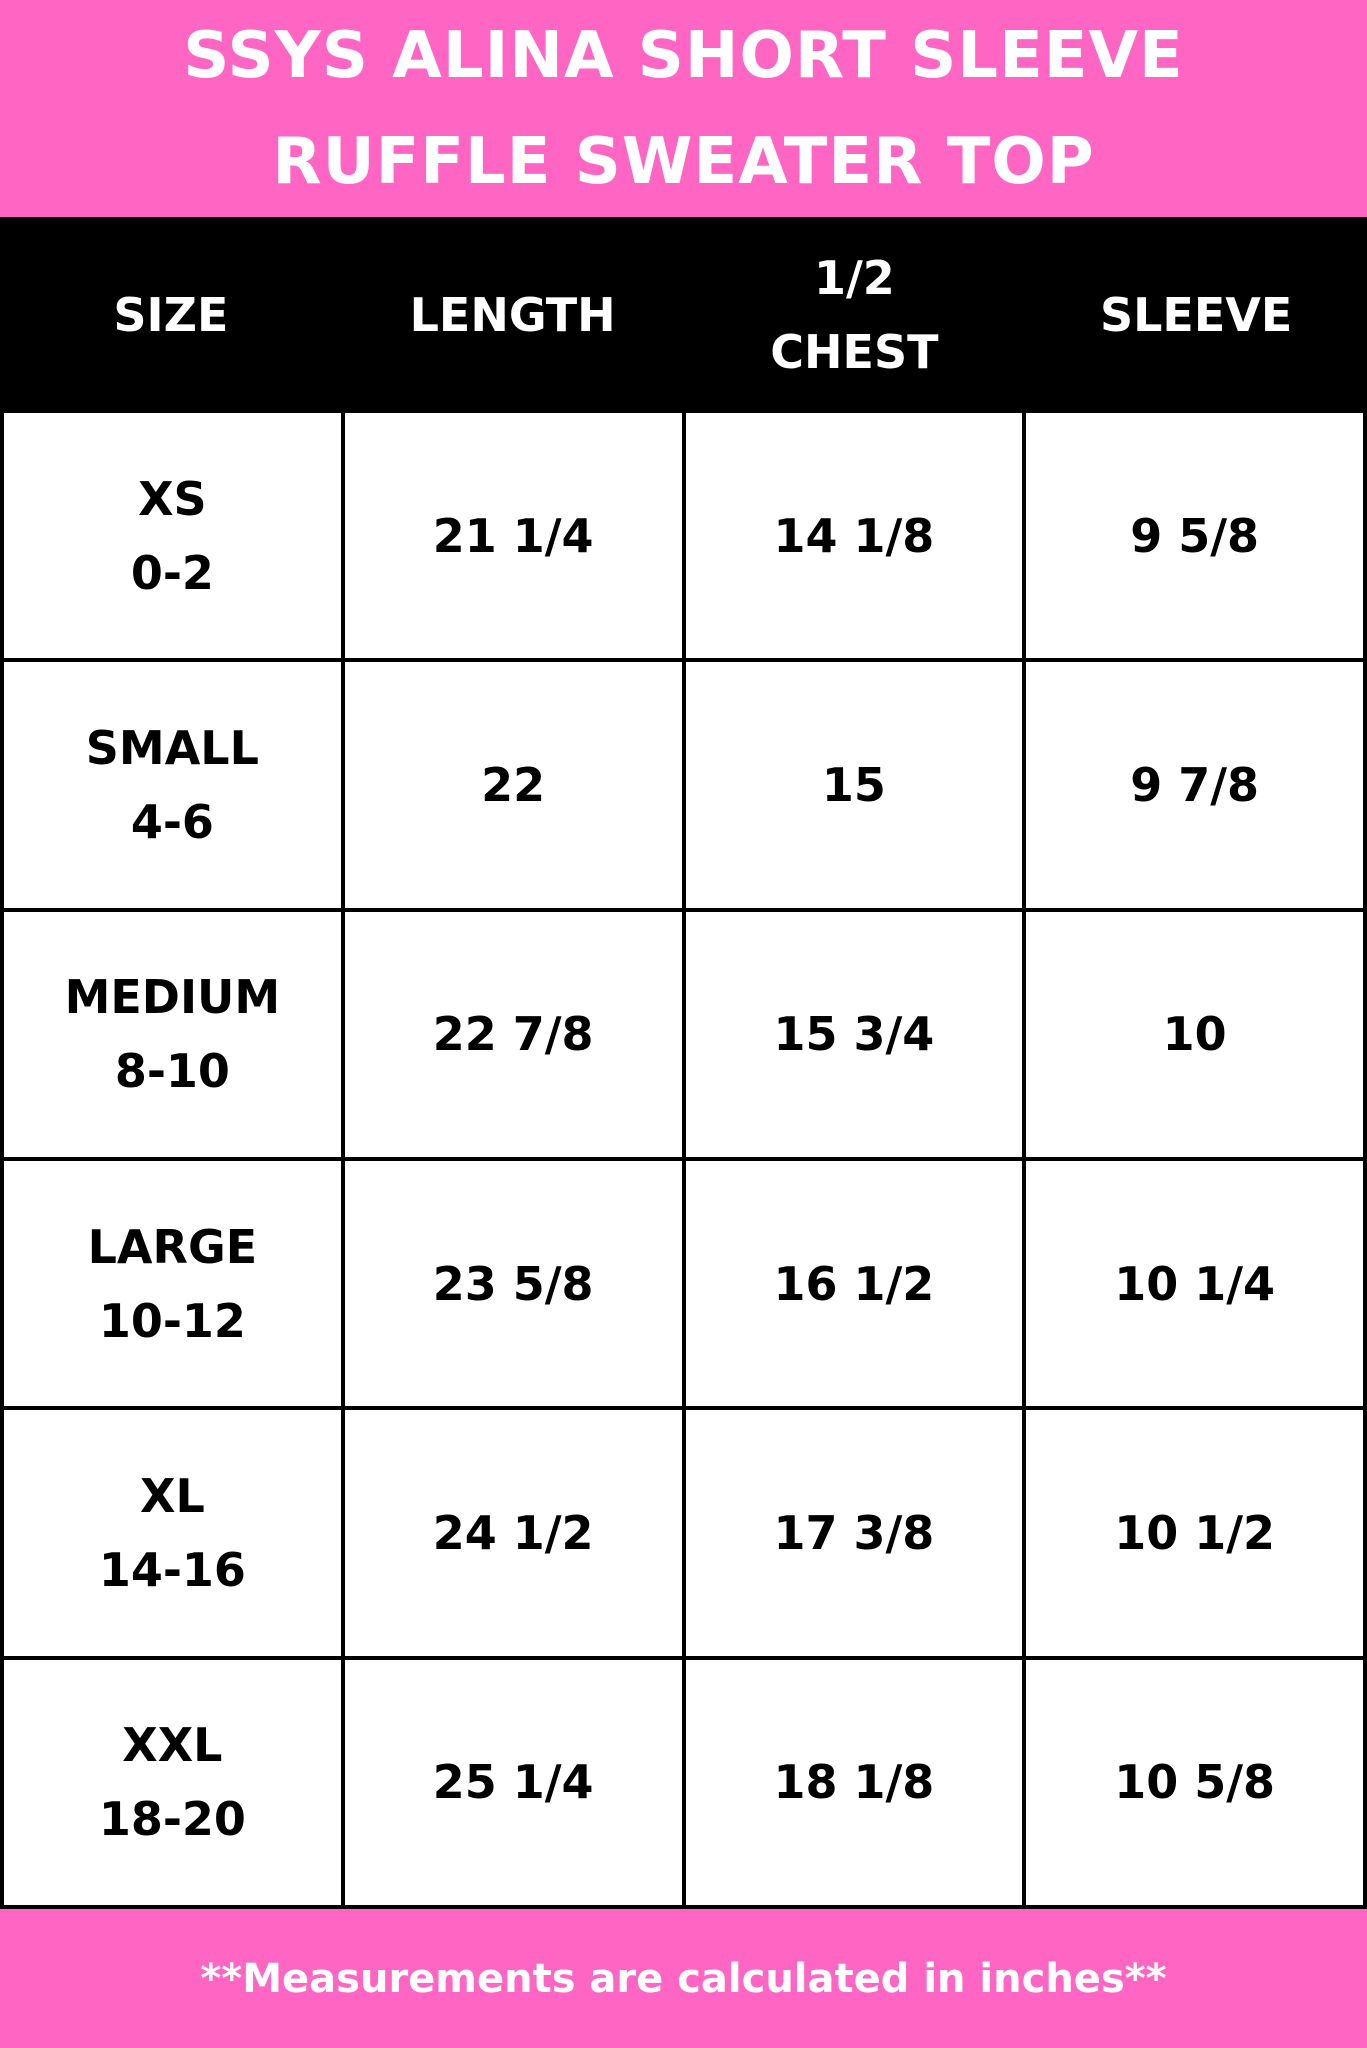  Describe the element at coordinates (172, 1246) in the screenshot. I see `size-size: LARGE` at that location.